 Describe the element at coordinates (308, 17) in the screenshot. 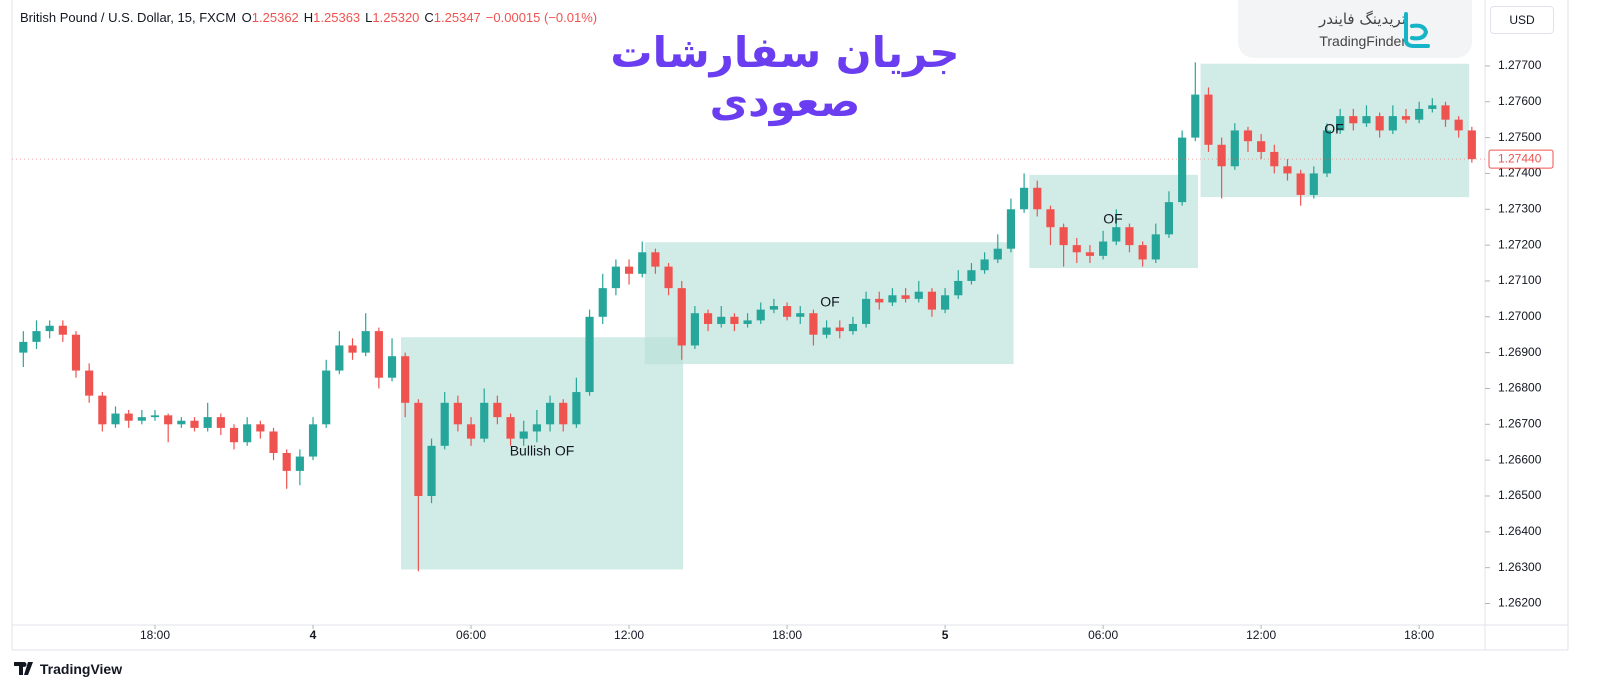

I see `ohlc-key: H` at that location.